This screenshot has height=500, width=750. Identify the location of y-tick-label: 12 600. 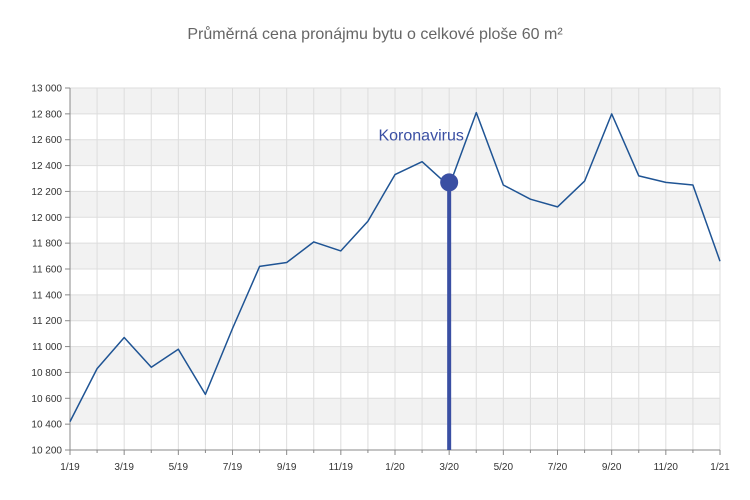
(46, 140).